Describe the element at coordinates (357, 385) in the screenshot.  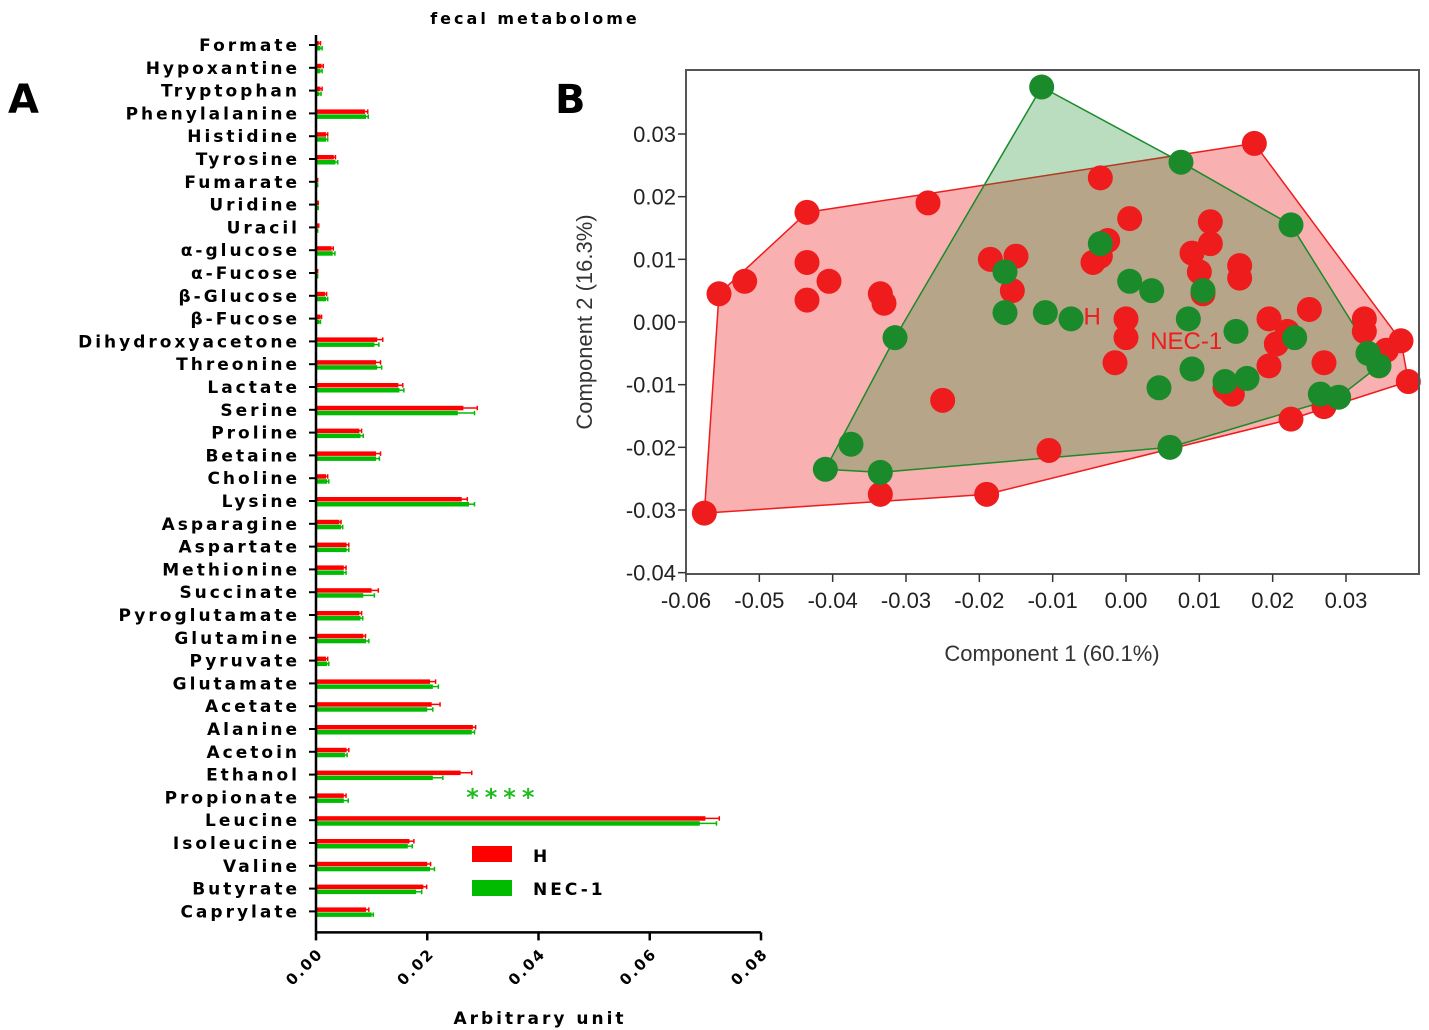
I see `bar-h-lactate` at that location.